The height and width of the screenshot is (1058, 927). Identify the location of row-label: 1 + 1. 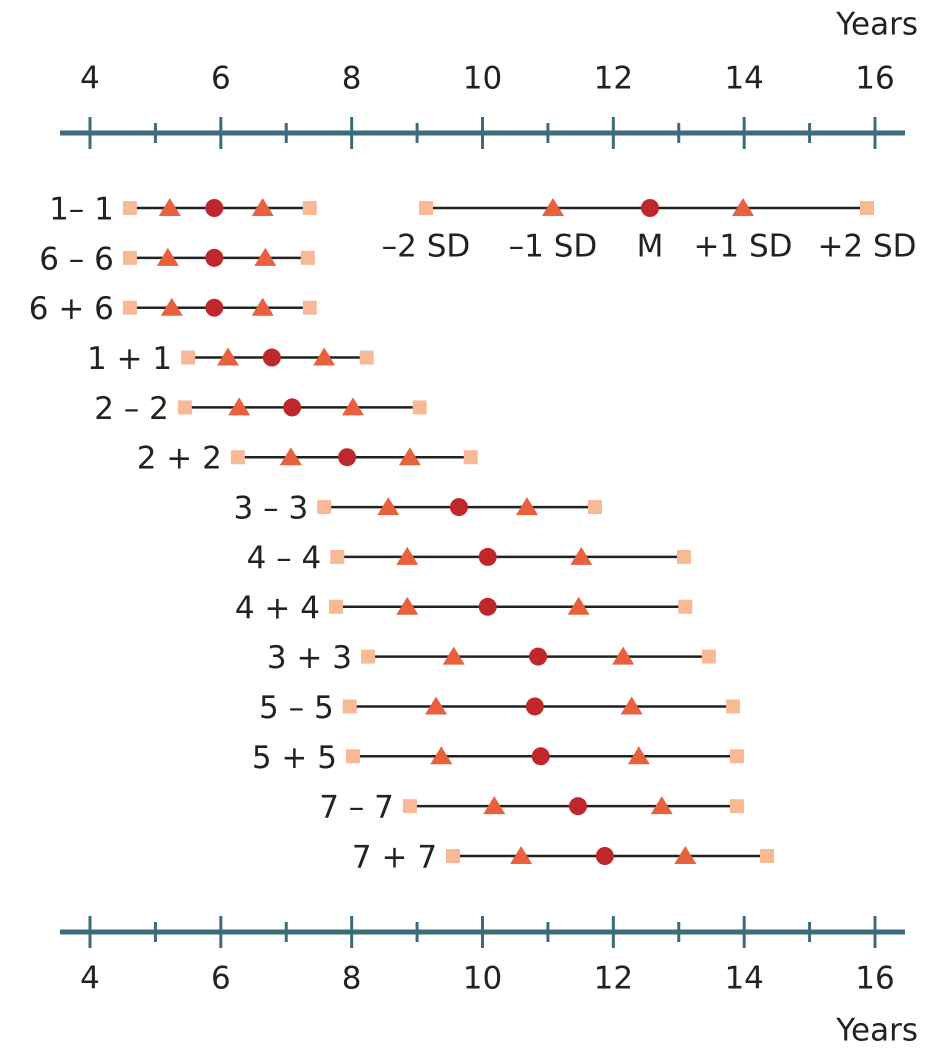
(129, 359).